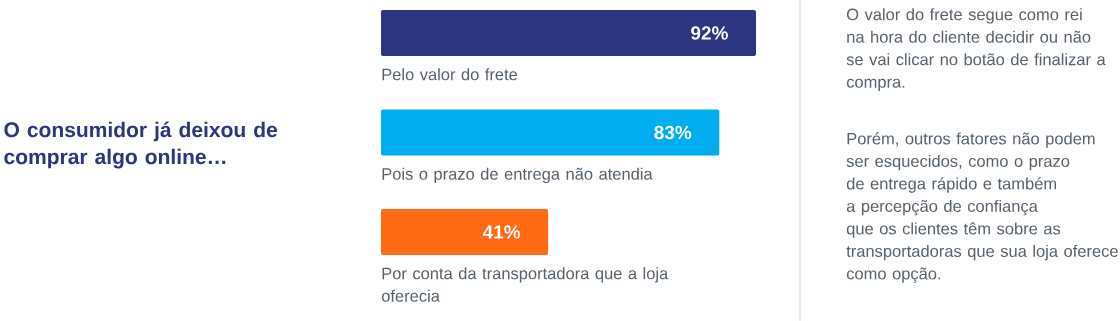  I want to click on data-label: 41%, so click(501, 232).